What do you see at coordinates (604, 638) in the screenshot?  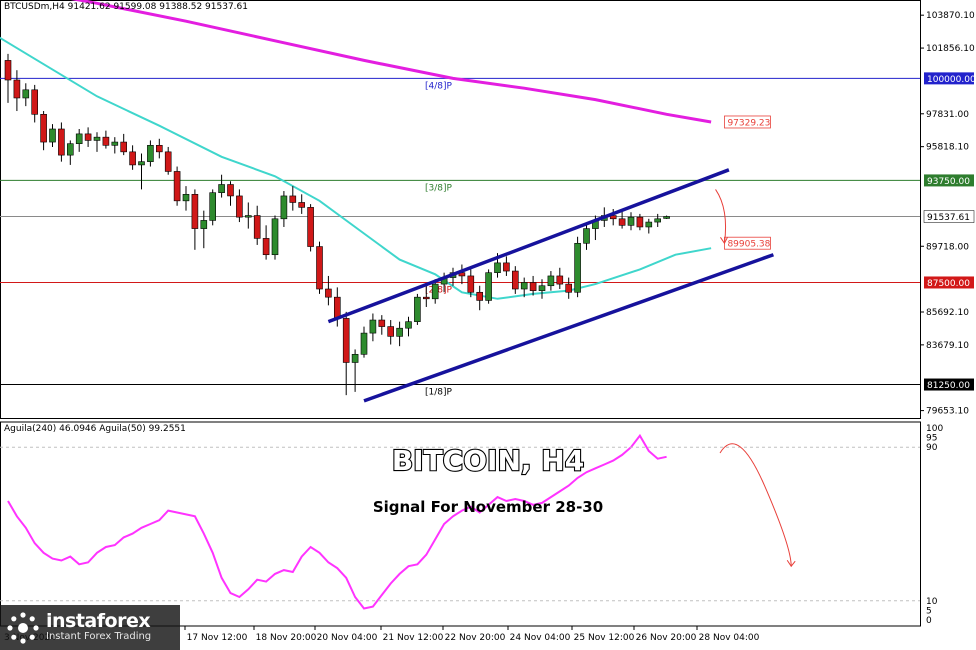 I see `time-tick-label: 25 Nov 12:00` at bounding box center [604, 638].